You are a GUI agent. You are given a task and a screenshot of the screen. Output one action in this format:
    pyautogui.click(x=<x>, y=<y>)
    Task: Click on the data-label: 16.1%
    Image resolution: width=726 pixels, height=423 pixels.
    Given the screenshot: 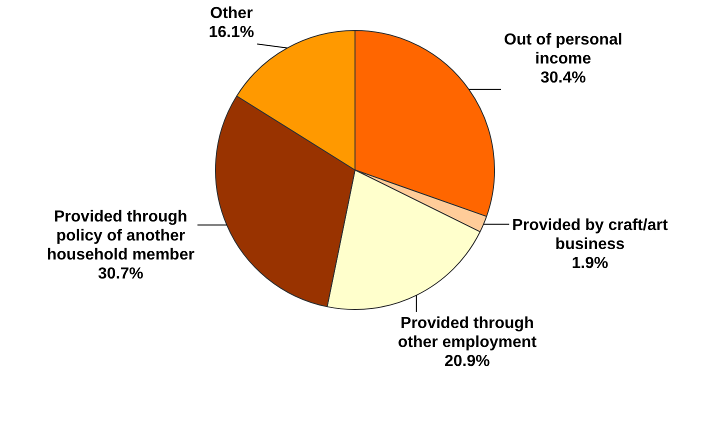 What is the action you would take?
    pyautogui.click(x=231, y=32)
    